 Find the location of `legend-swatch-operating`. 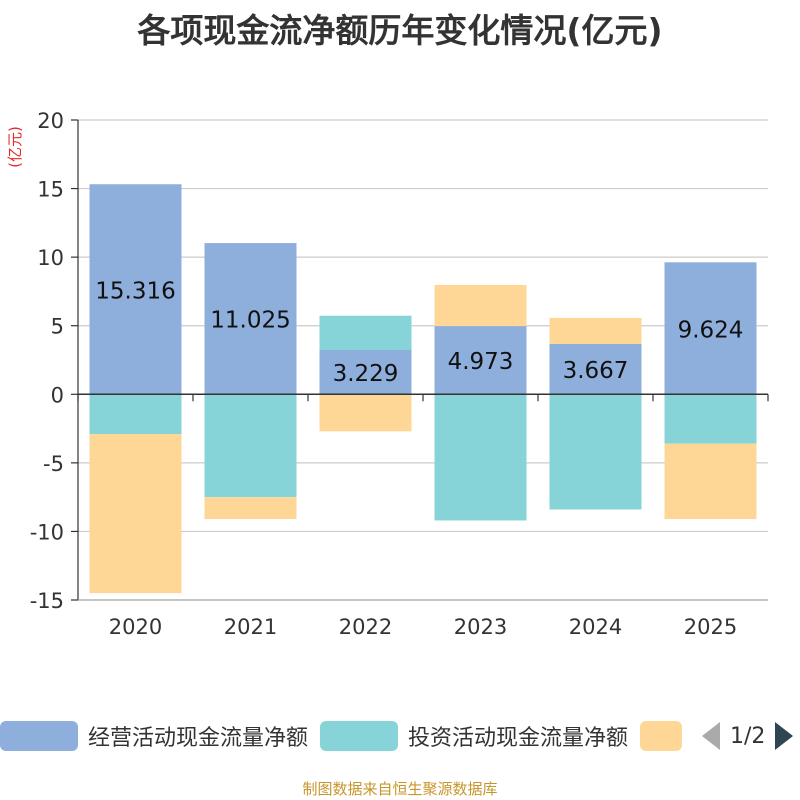

legend-swatch-operating is located at coordinates (39, 736).